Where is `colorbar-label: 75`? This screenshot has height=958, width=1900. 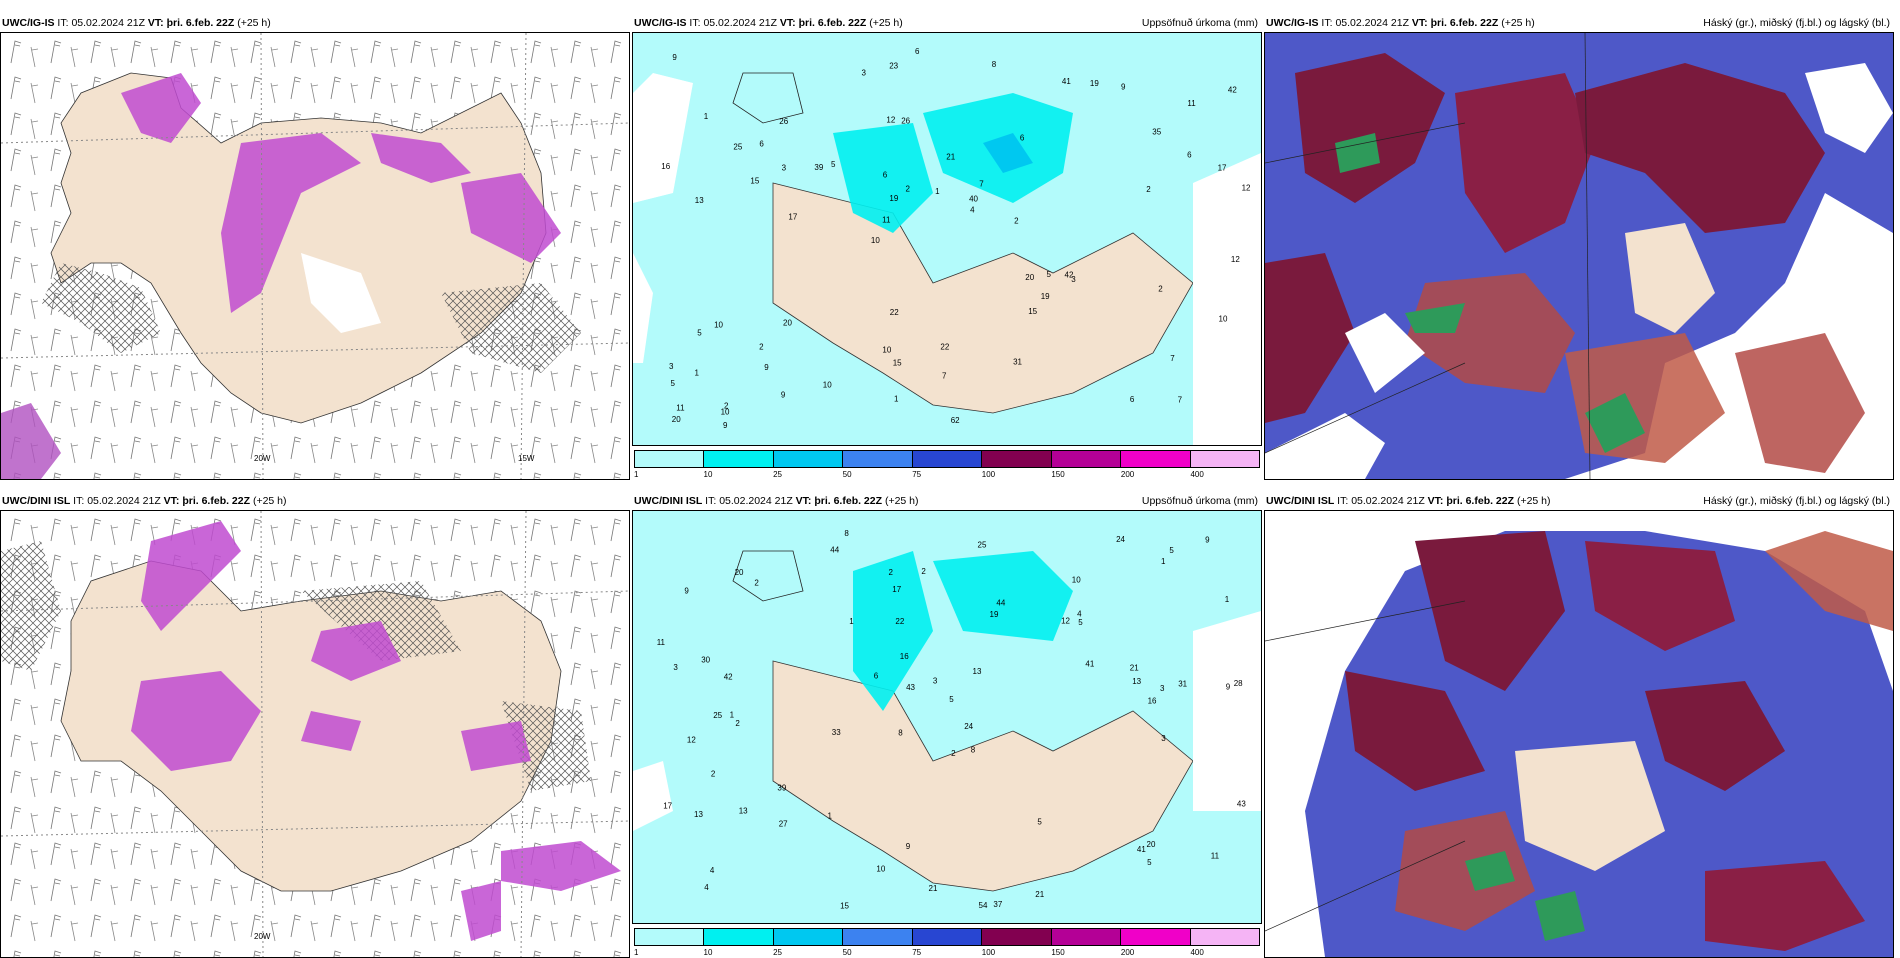 colorbar-label: 75 is located at coordinates (917, 474).